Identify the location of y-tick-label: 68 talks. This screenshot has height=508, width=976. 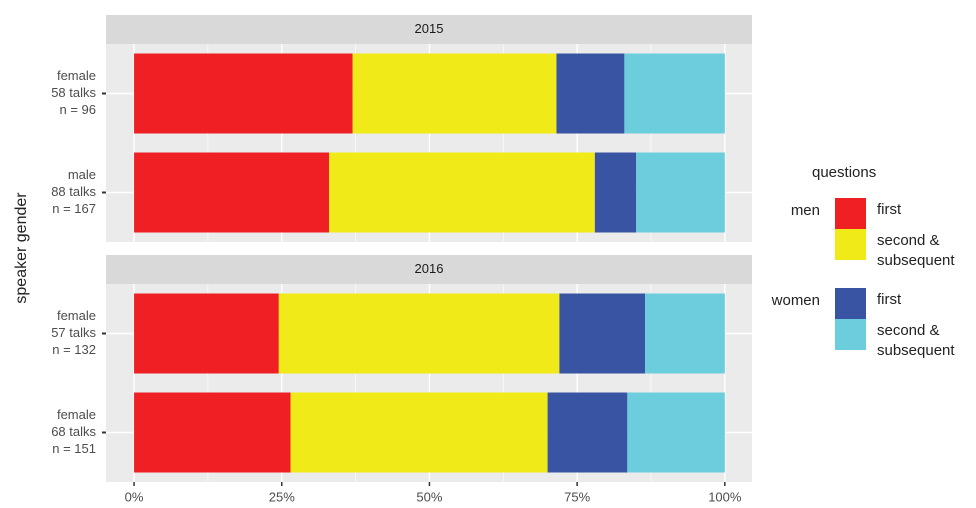
(73, 431).